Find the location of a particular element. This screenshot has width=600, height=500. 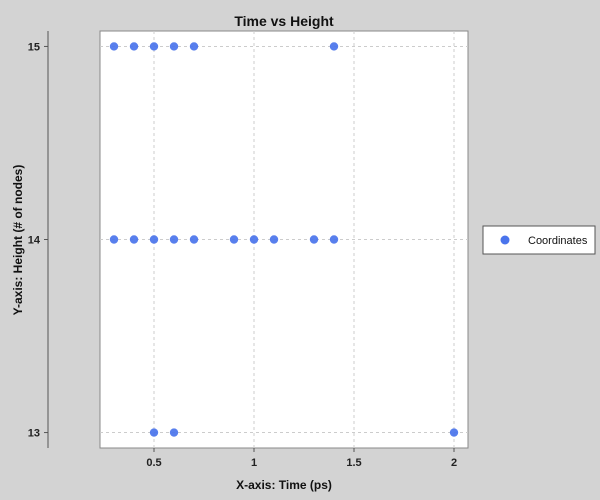

x-tick-label: 2 is located at coordinates (454, 463).